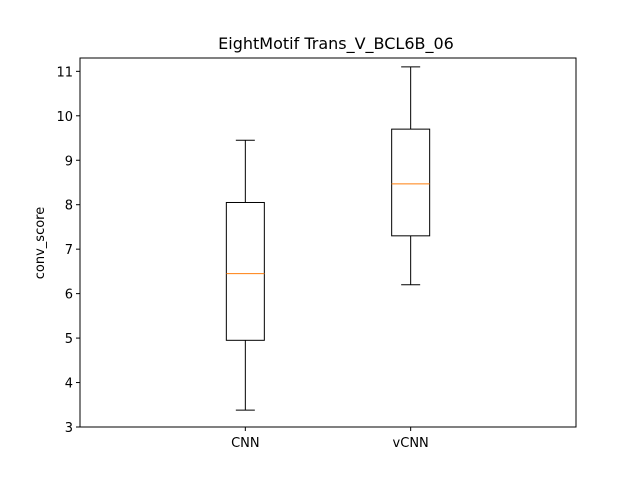  What do you see at coordinates (69, 428) in the screenshot?
I see `y-tick-label: 3` at bounding box center [69, 428].